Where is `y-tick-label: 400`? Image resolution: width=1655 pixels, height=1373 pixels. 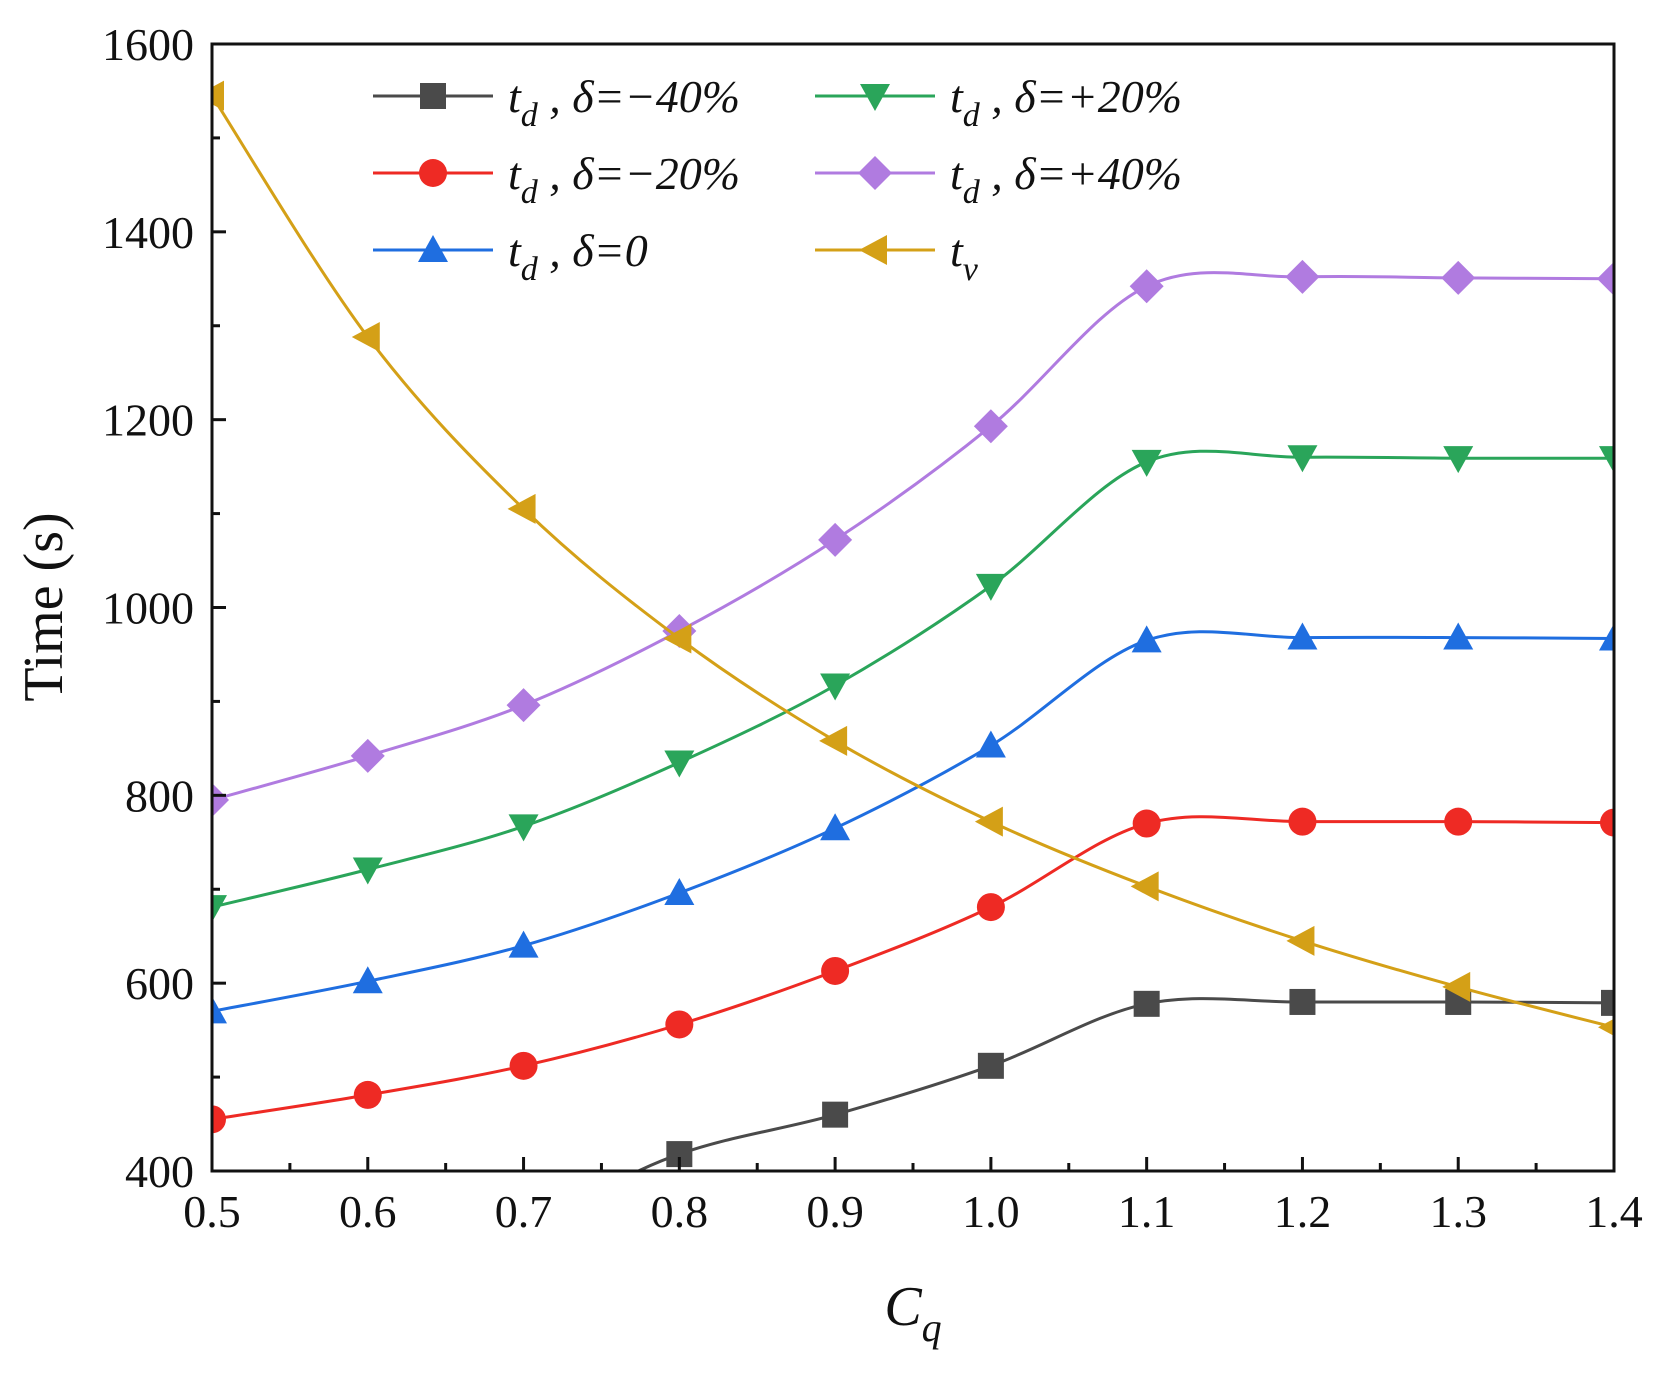
y-tick-label: 400 is located at coordinates (159, 1171).